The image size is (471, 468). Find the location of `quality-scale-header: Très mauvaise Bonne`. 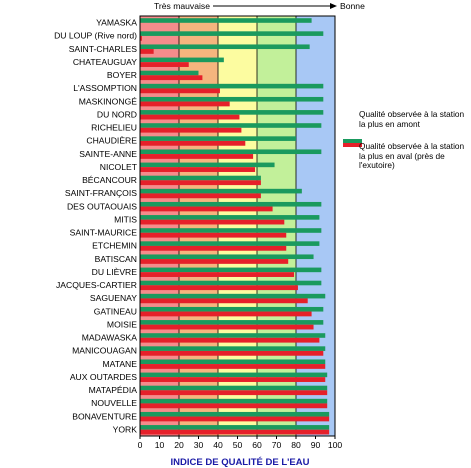

quality-scale-header: Très mauvaise Bonne is located at coordinates (259, 6).